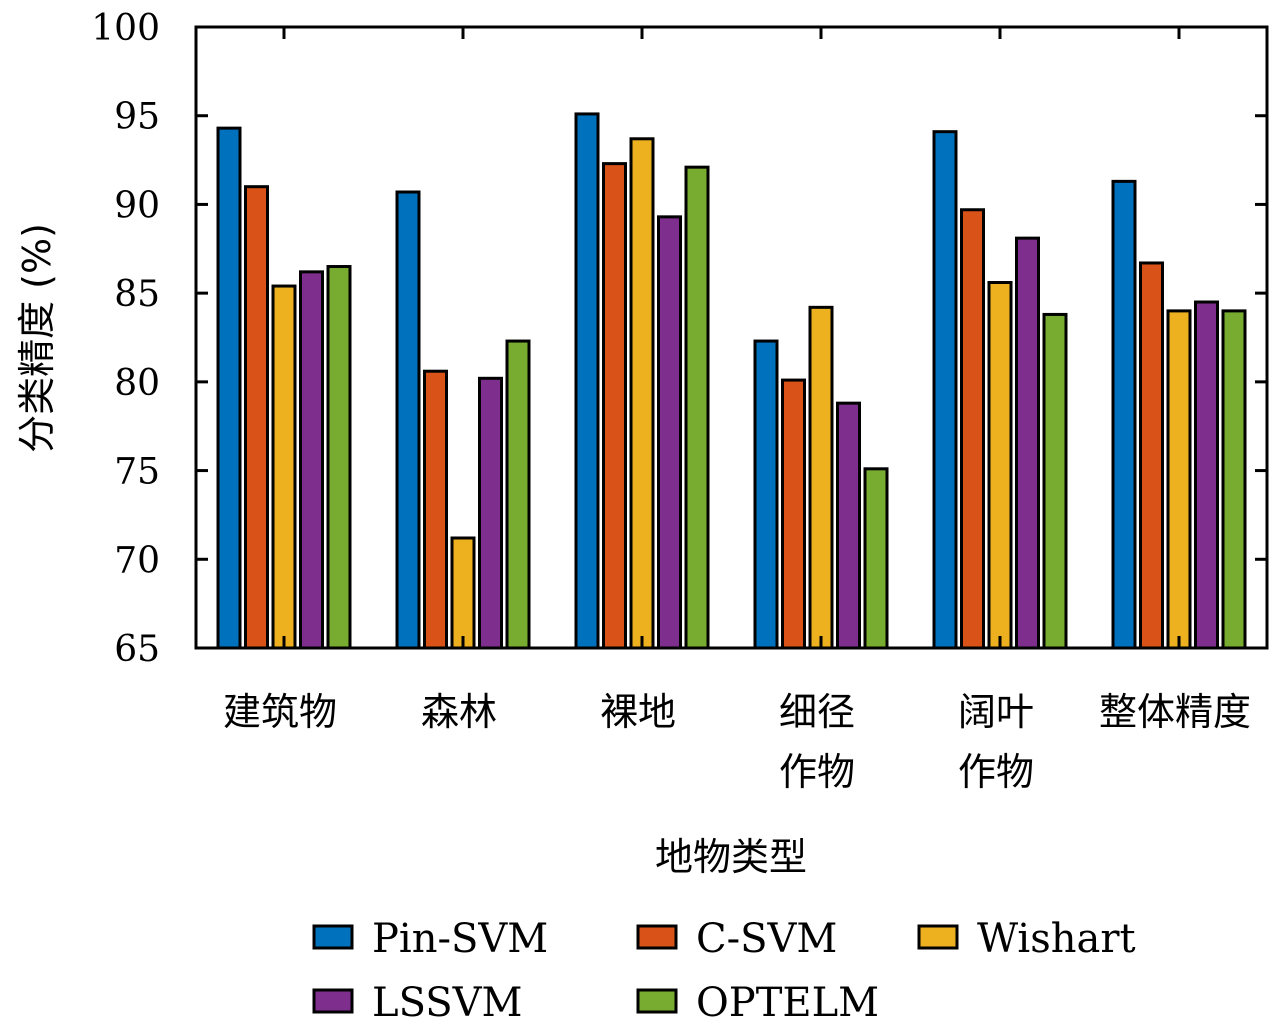 This screenshot has height=1033, width=1280. Describe the element at coordinates (1056, 939) in the screenshot. I see `legend-label: Wishart` at that location.